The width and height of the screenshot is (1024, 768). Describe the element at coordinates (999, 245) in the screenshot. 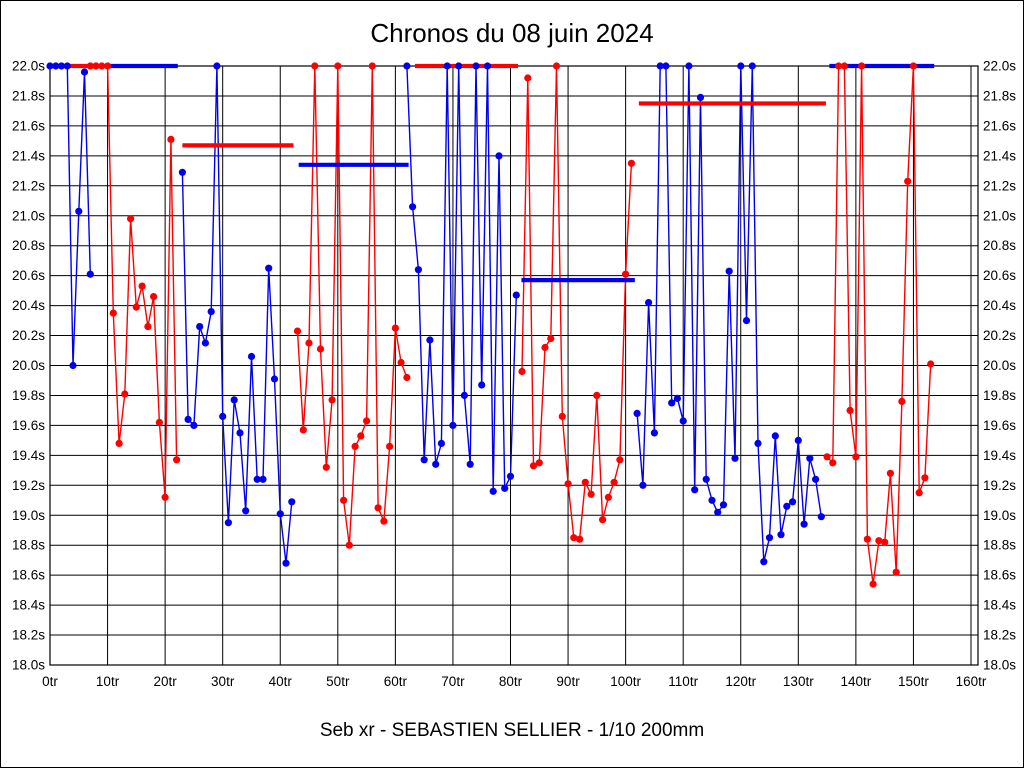

I see `y-tick-label-right: 20.8s` at that location.